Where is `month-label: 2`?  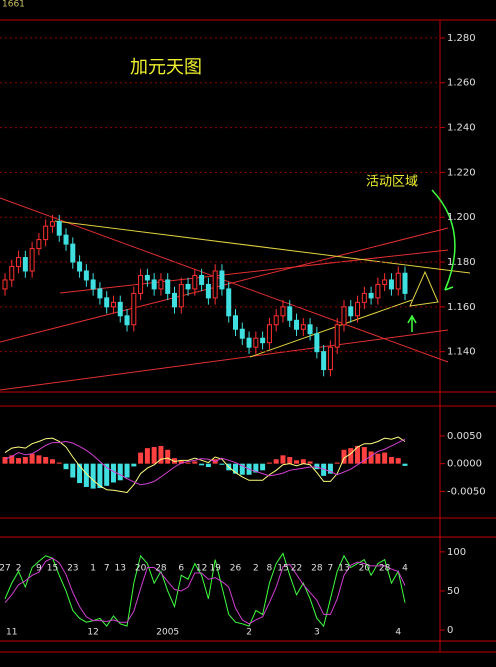 month-label: 2 is located at coordinates (249, 633).